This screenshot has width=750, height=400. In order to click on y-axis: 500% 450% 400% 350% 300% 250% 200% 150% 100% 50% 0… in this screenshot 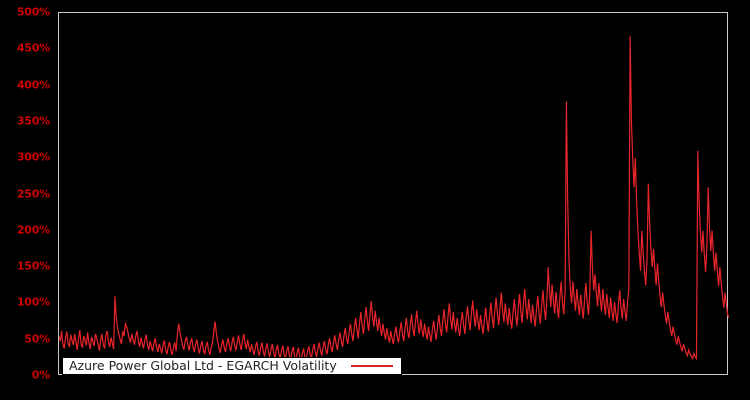, I will do `click(29, 200)`.